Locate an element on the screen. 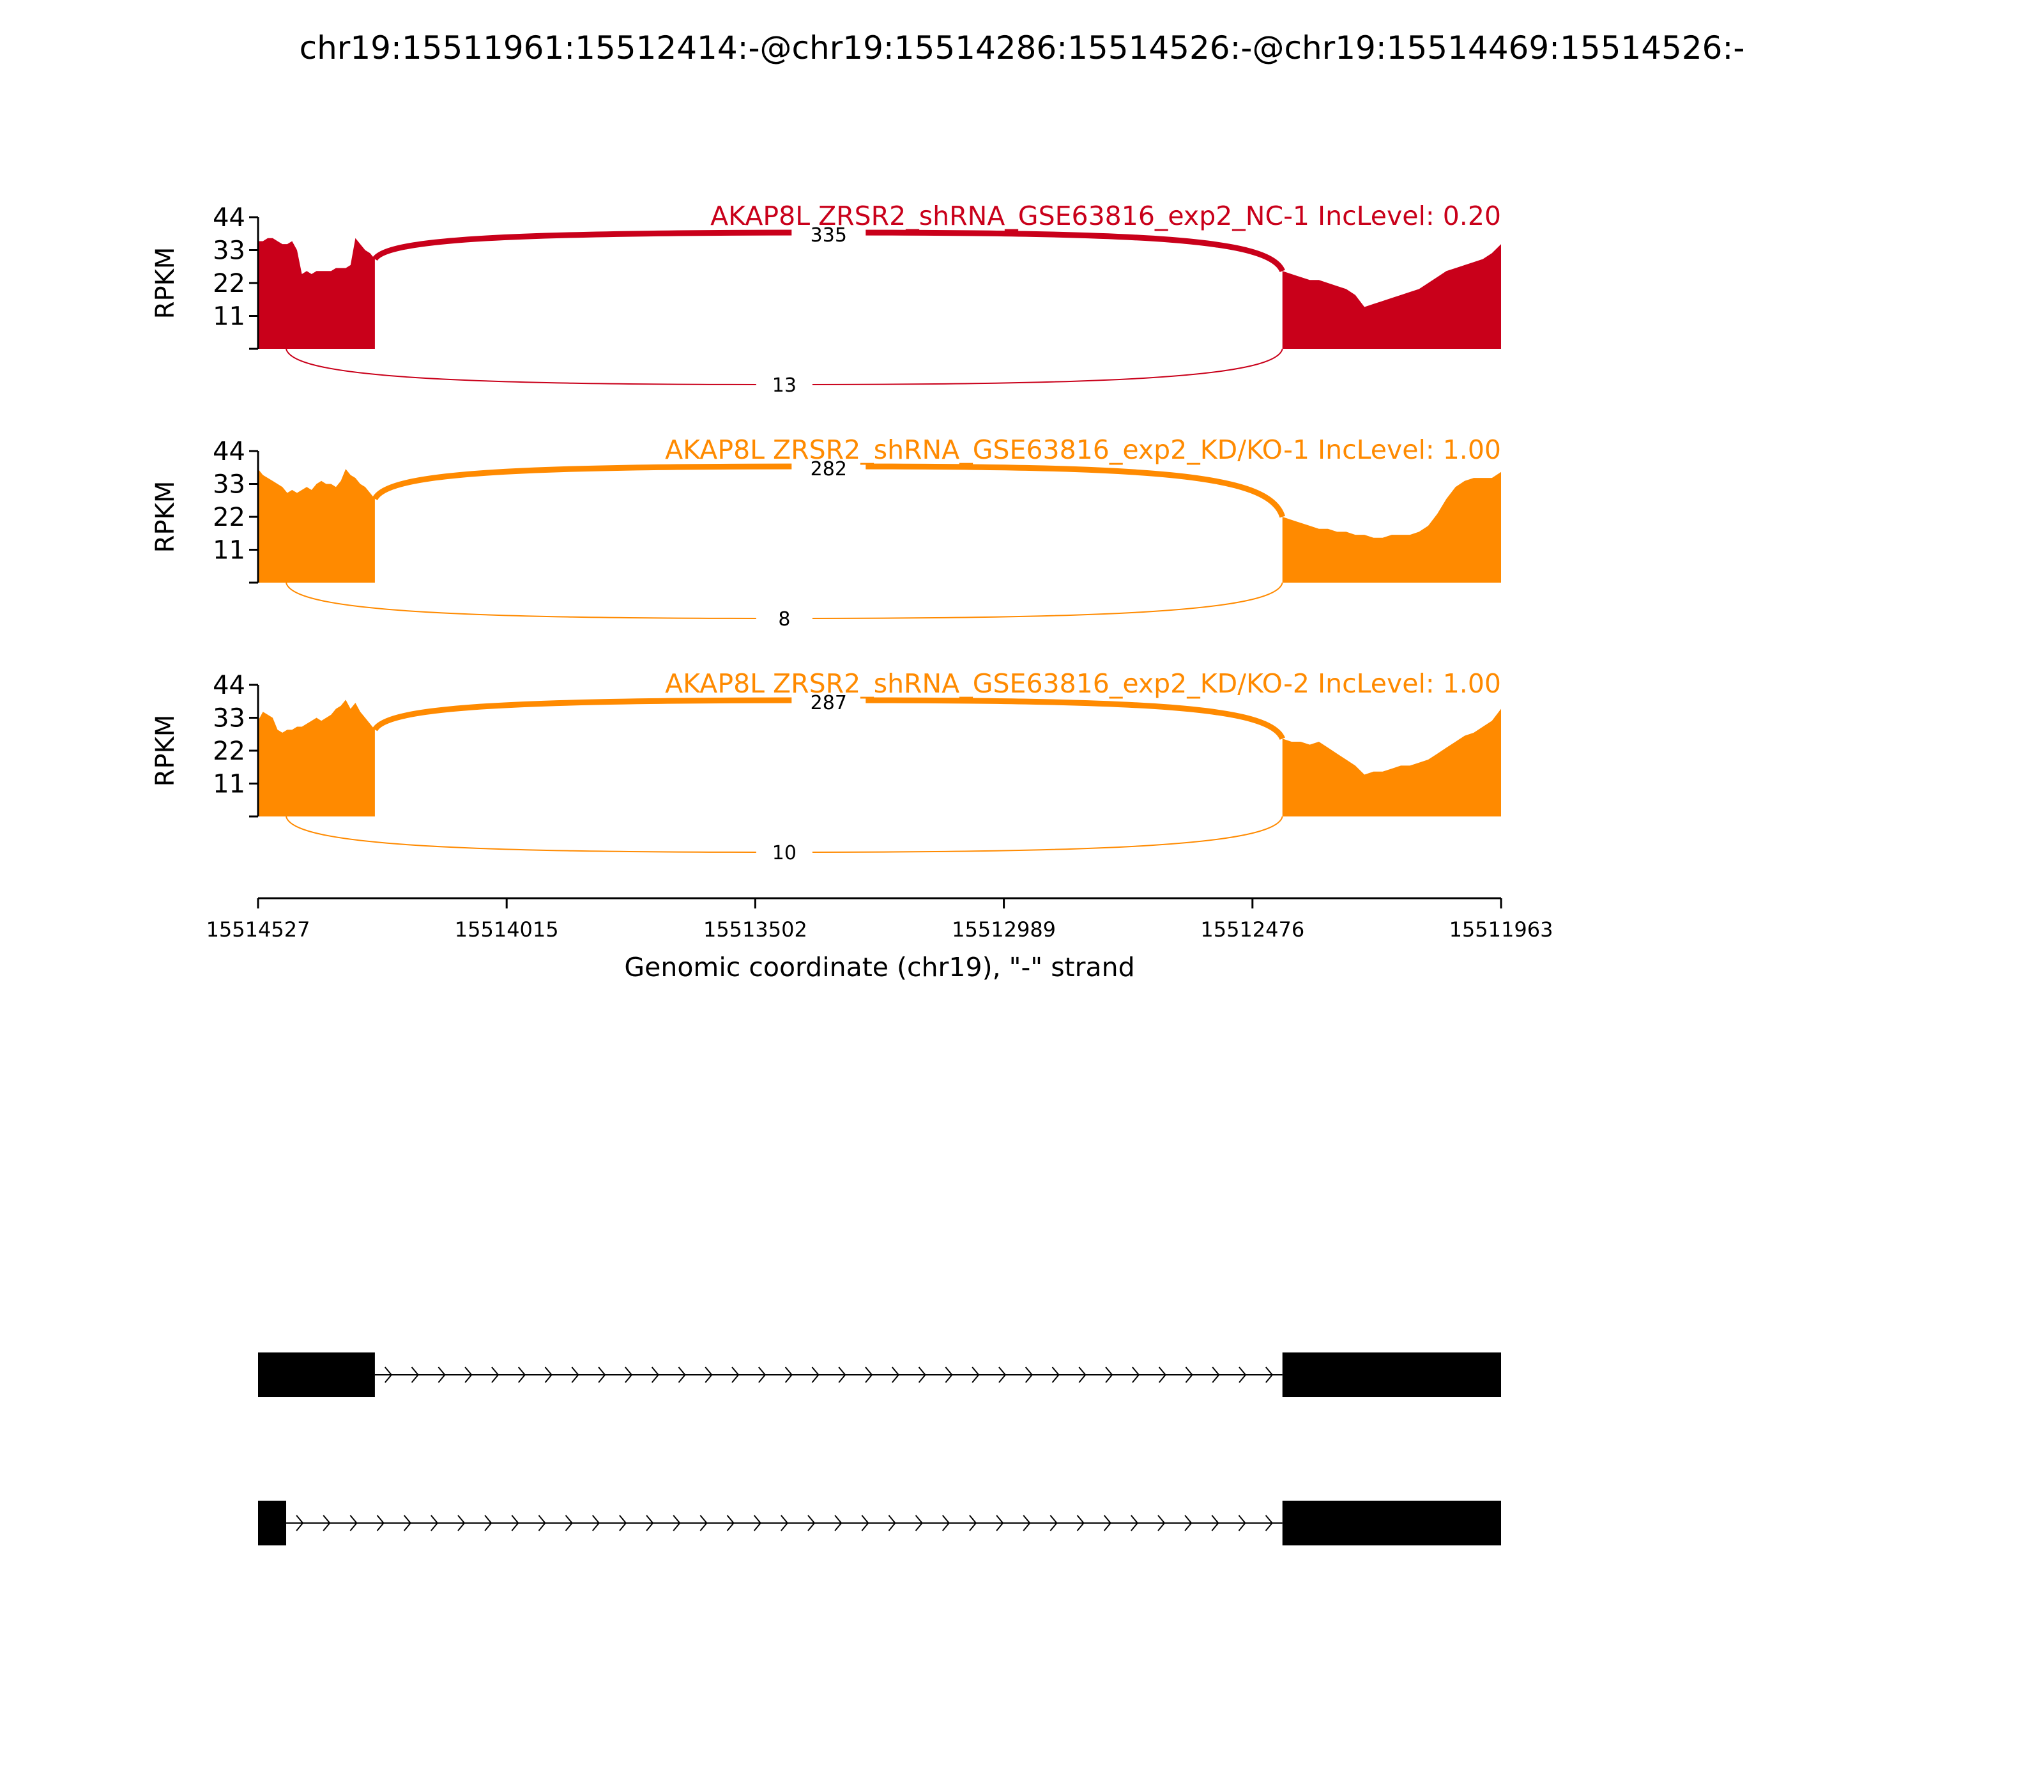 The height and width of the screenshot is (1792, 2044). x-tick-label: 15512989 is located at coordinates (1004, 930).